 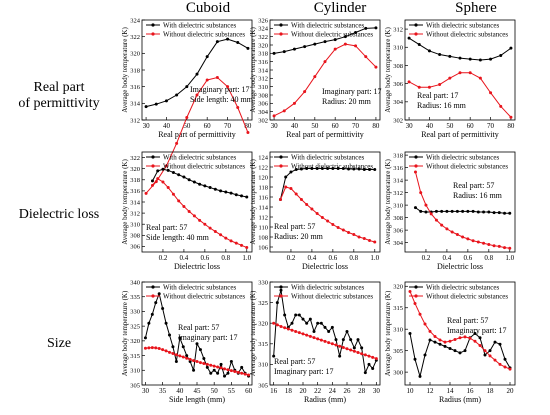 What do you see at coordinates (312, 258) in the screenshot?
I see `cylinder-loss-xtick-label-1: 0.4` at bounding box center [312, 258].